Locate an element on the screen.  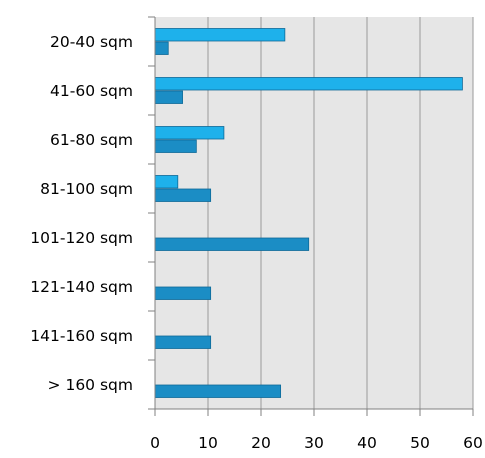
x-tick-label: 60 is located at coordinates (473, 443).